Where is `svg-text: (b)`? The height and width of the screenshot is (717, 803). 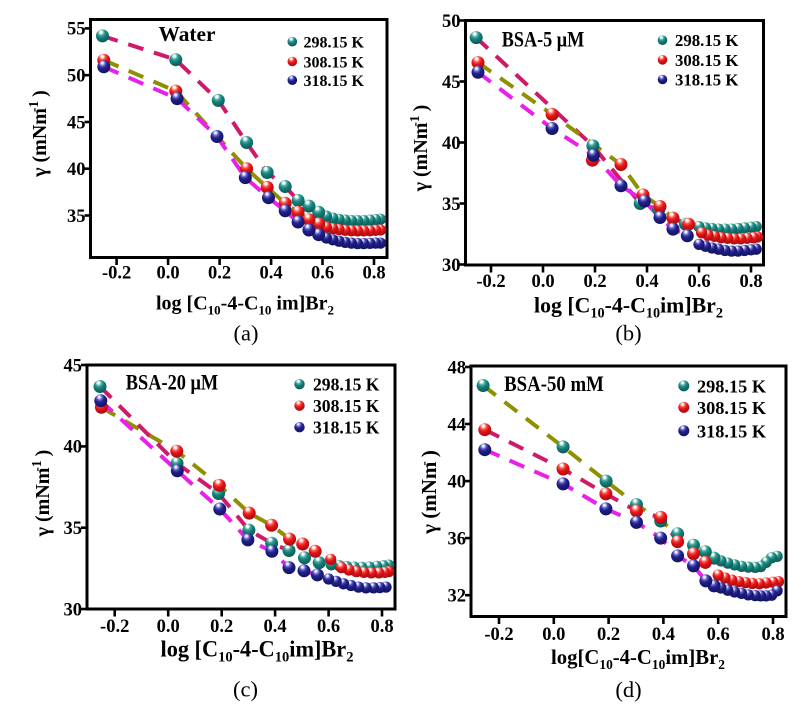
svg-text: (b) is located at coordinates (628, 333).